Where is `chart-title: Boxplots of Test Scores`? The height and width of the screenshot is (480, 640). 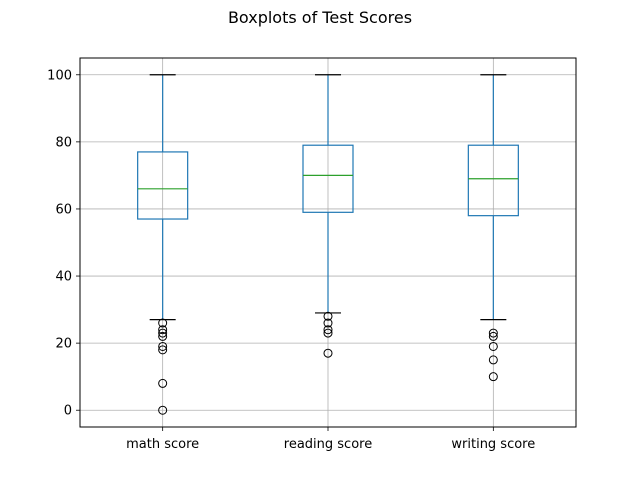 chart-title: Boxplots of Test Scores is located at coordinates (320, 17).